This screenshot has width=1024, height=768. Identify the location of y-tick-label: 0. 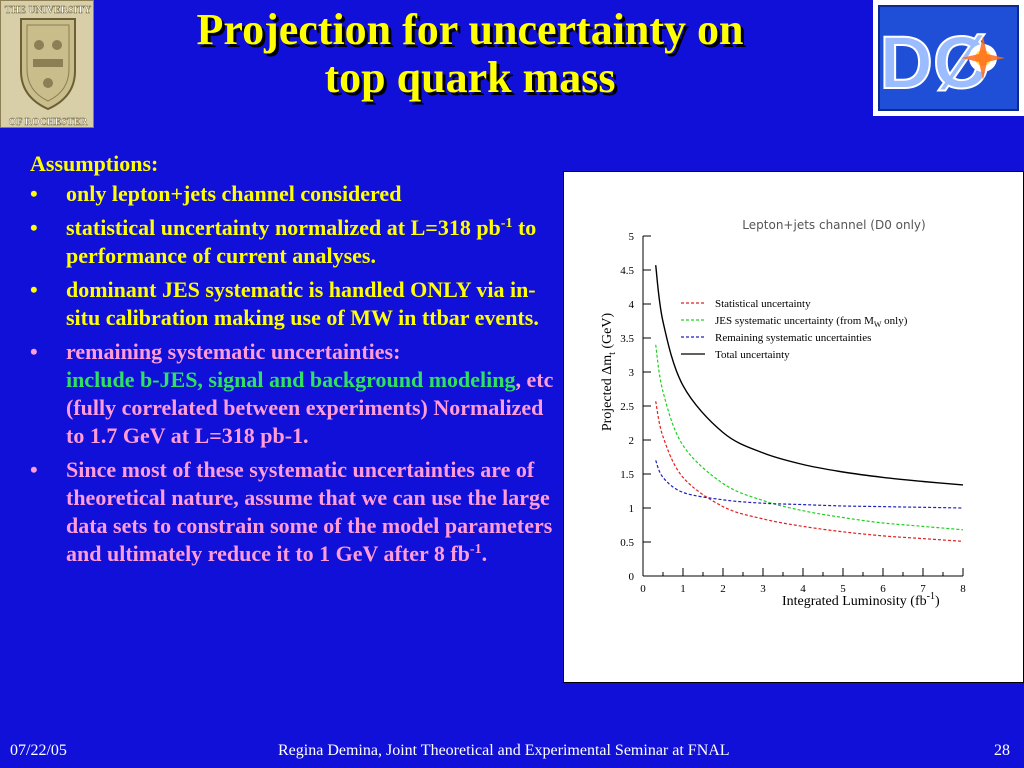
(632, 577).